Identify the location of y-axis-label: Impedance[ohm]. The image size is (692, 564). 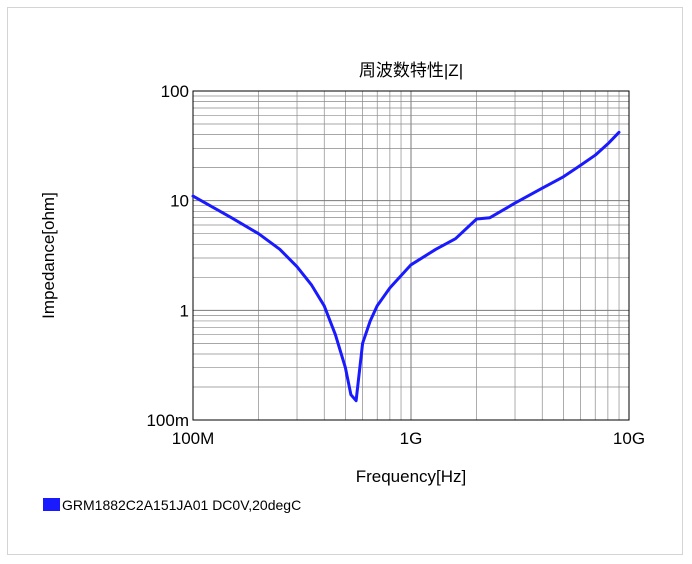
(48, 255).